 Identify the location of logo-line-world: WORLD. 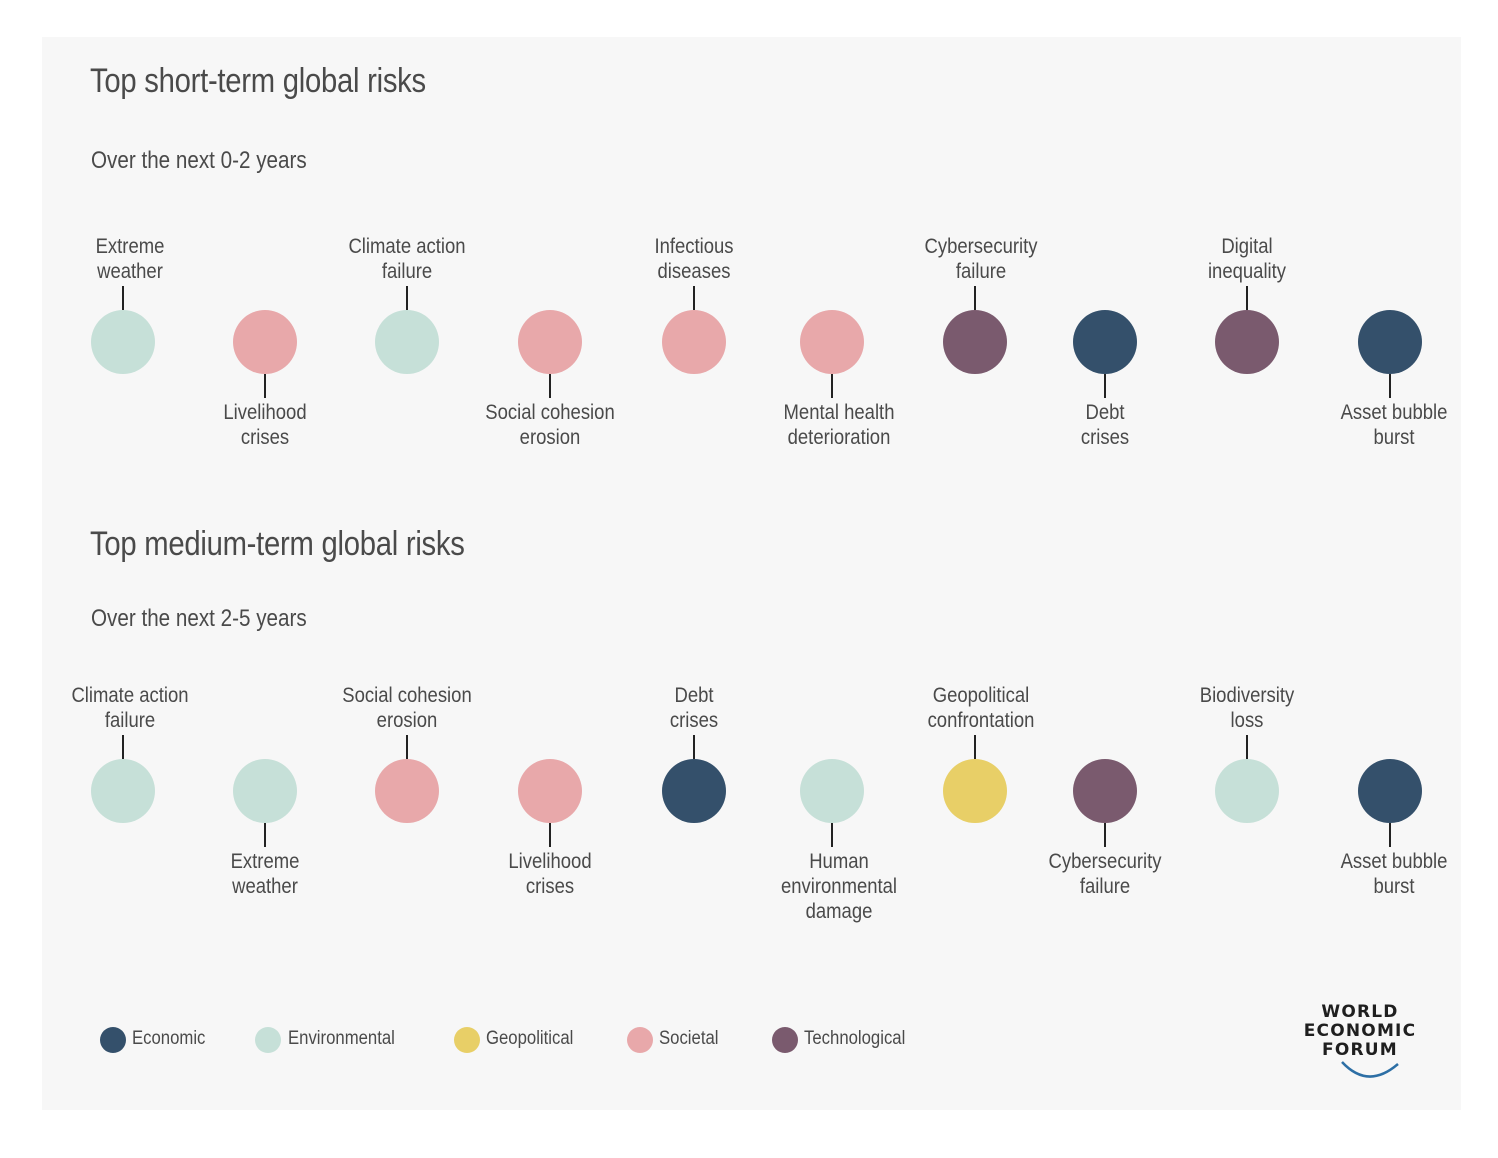
(1360, 1012).